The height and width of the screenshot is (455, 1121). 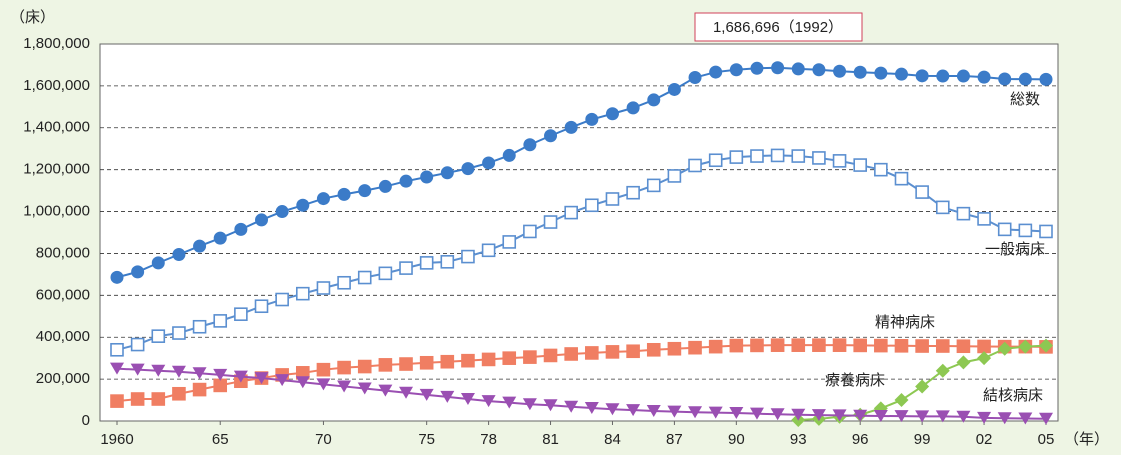 I want to click on series-label: 療養病床, so click(x=855, y=380).